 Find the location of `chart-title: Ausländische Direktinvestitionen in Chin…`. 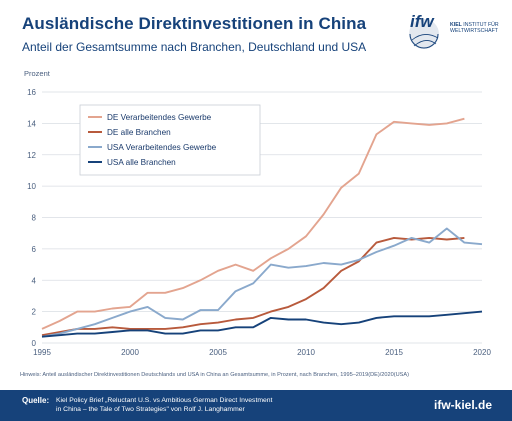

chart-title: Ausländische Direktinvestitionen in Chin… is located at coordinates (194, 23).